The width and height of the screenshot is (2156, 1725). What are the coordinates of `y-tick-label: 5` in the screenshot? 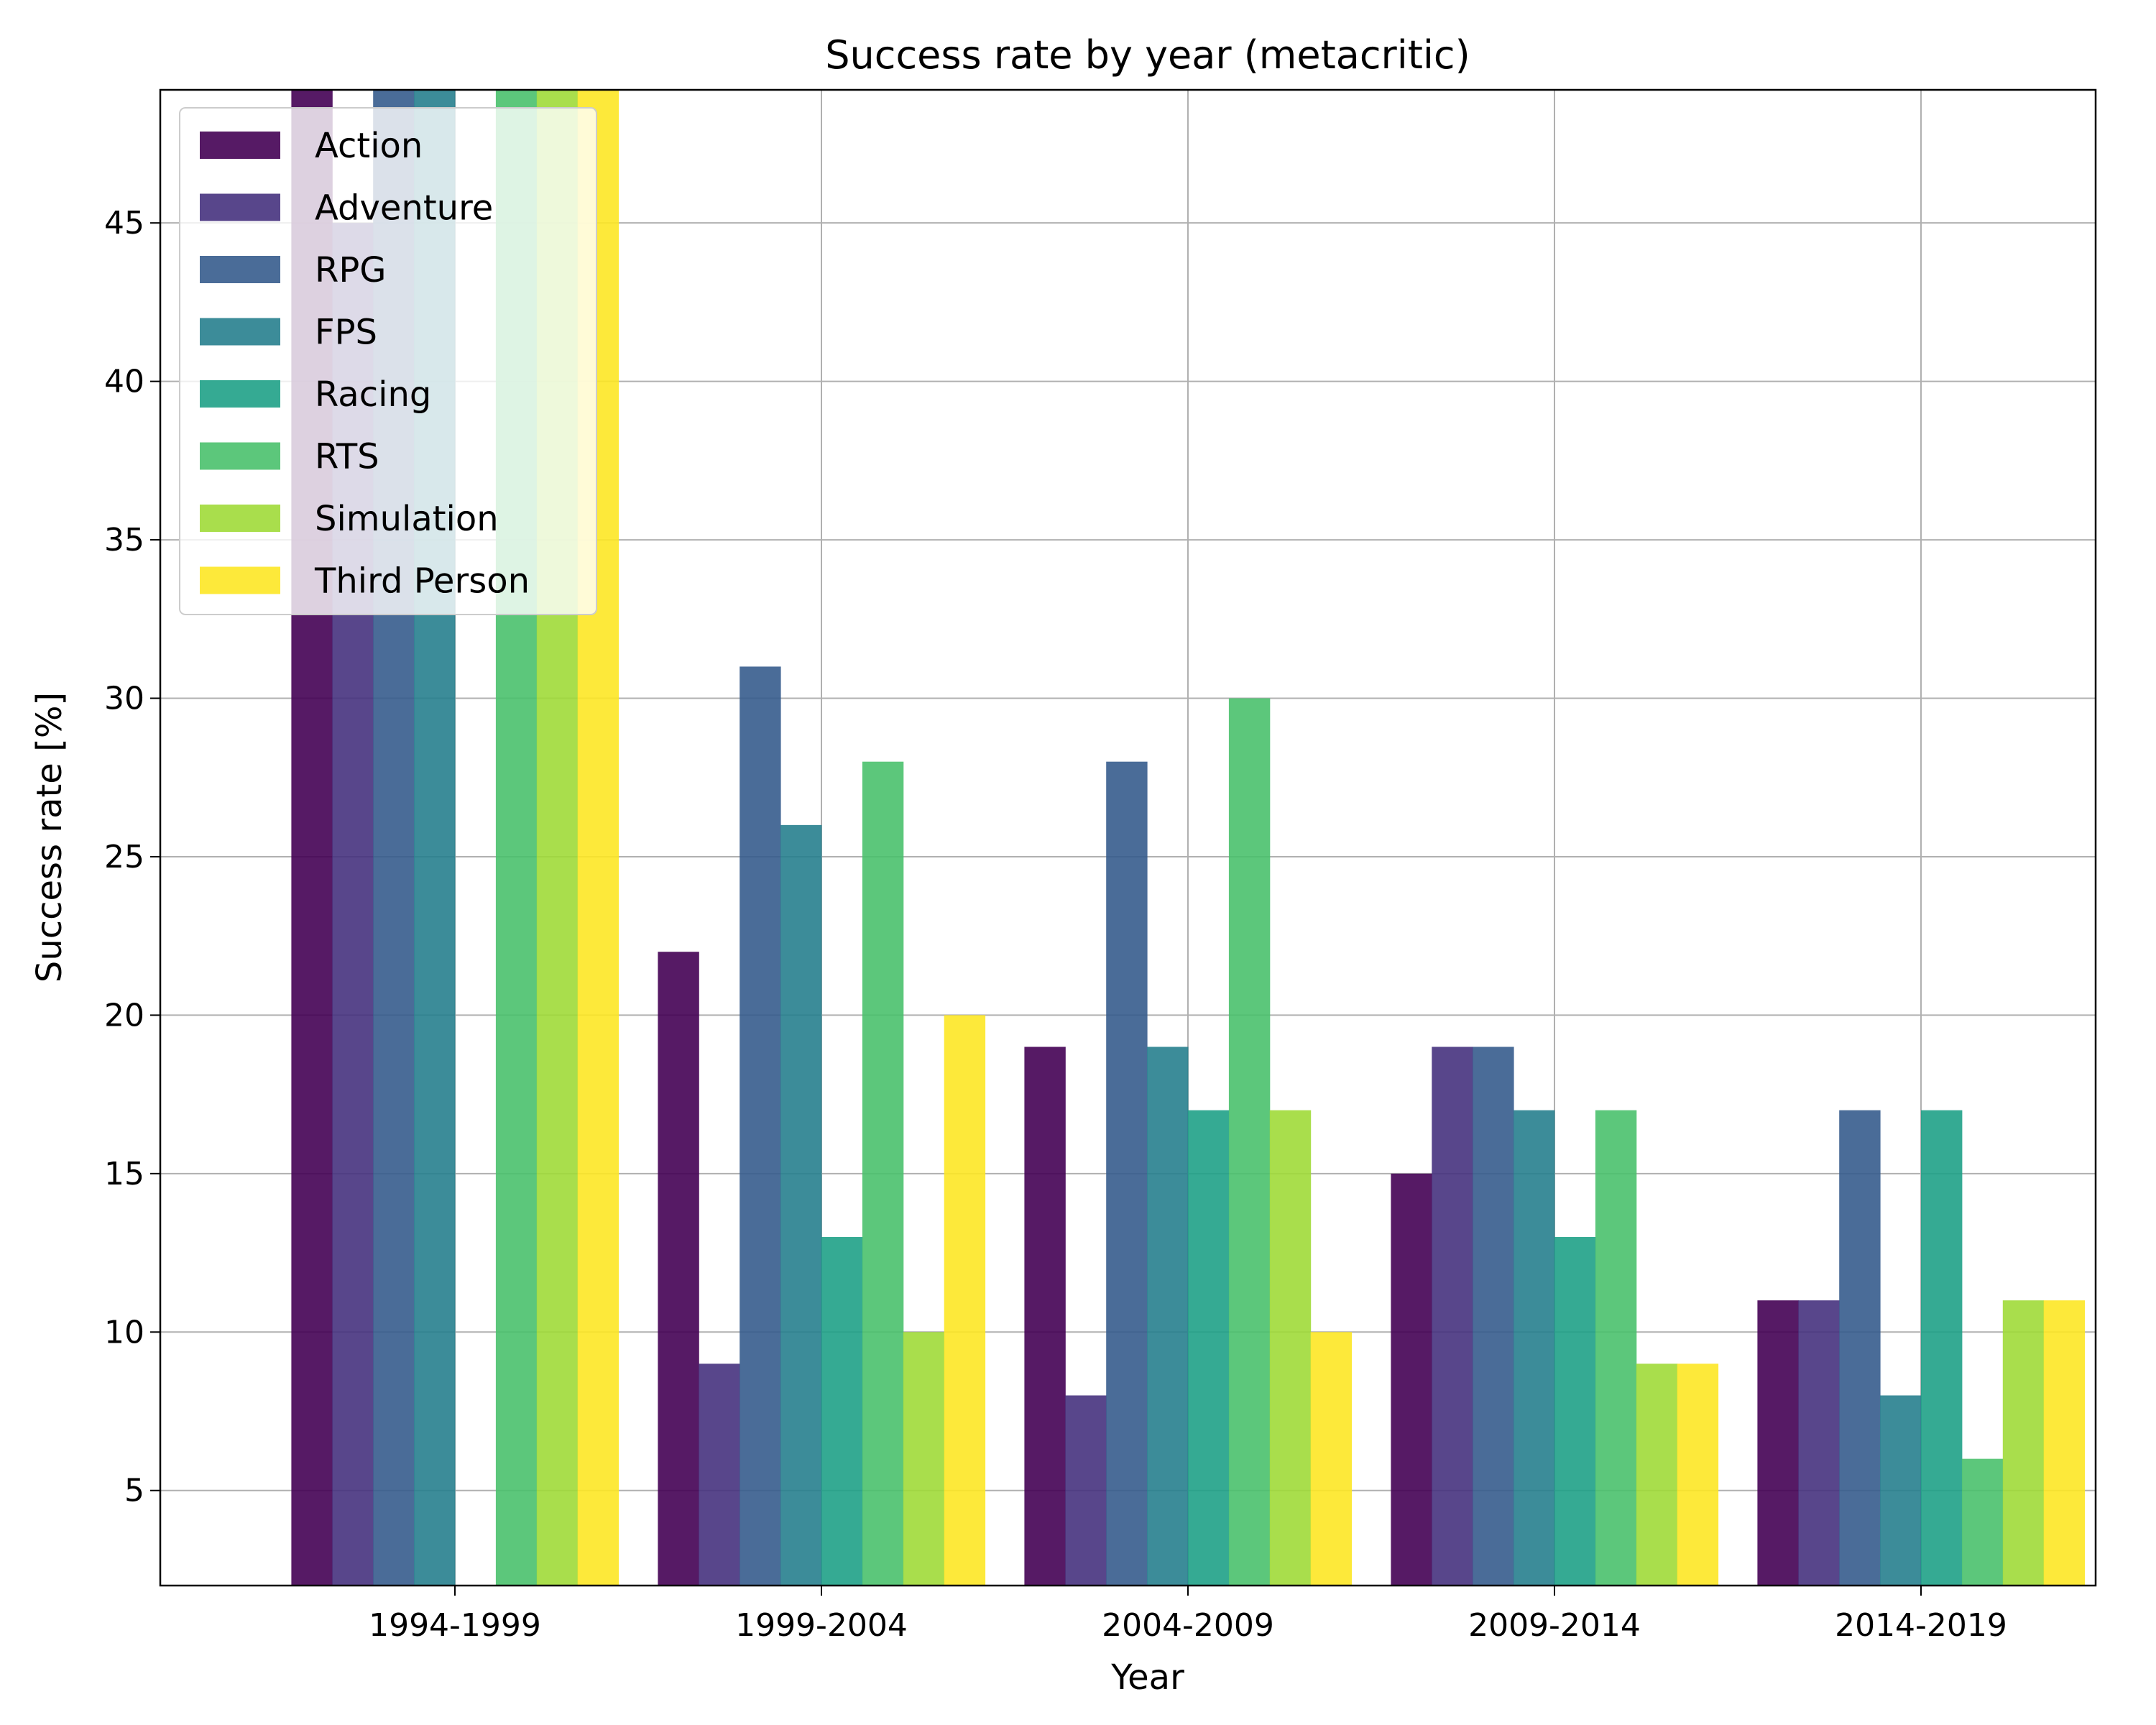 It's located at (134, 1491).